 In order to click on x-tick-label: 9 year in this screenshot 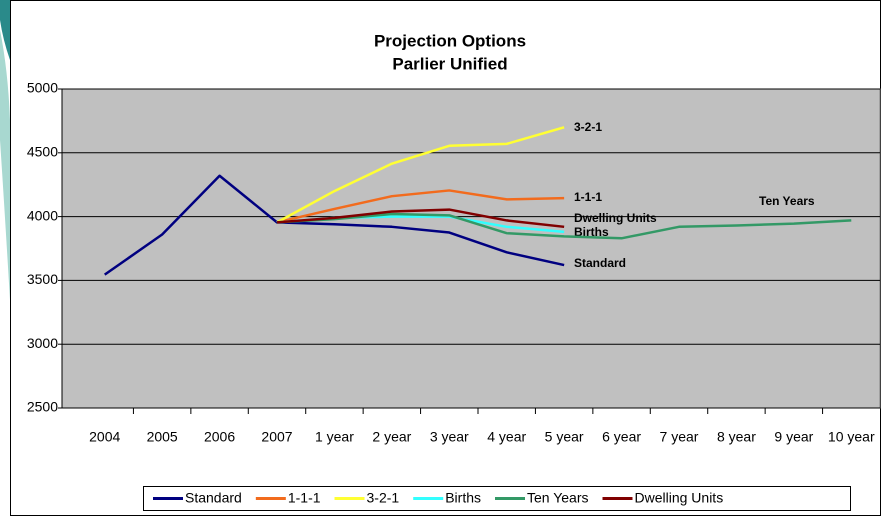, I will do `click(793, 437)`.